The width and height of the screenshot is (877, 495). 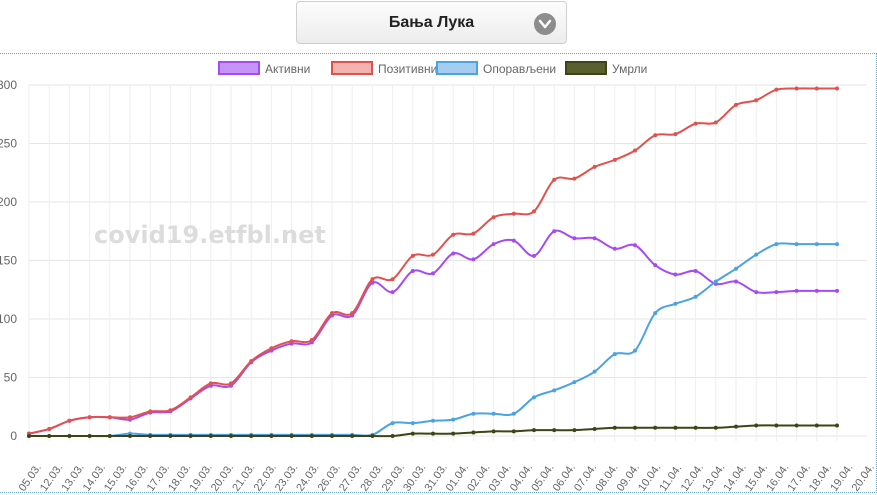 I want to click on legend-label: Умрли, so click(x=629, y=69).